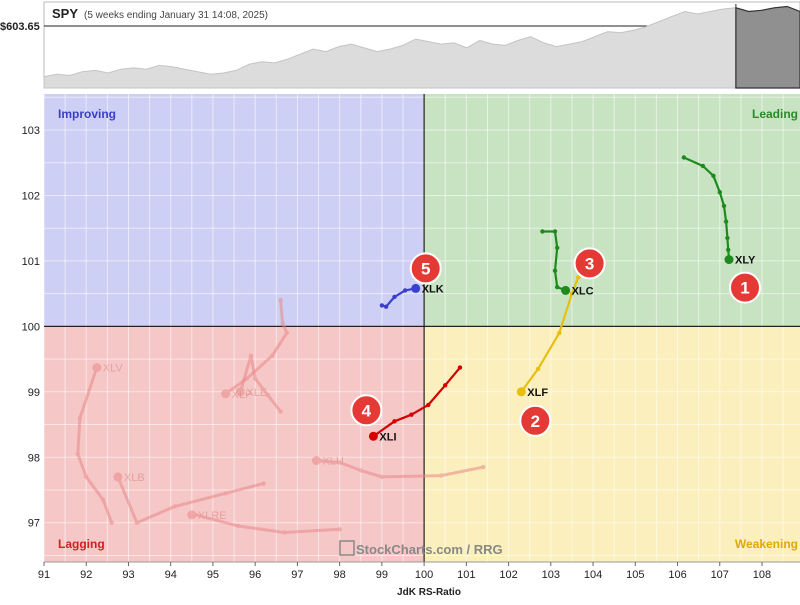 The height and width of the screenshot is (605, 800). I want to click on trail-xlu: XLU, so click(398, 468).